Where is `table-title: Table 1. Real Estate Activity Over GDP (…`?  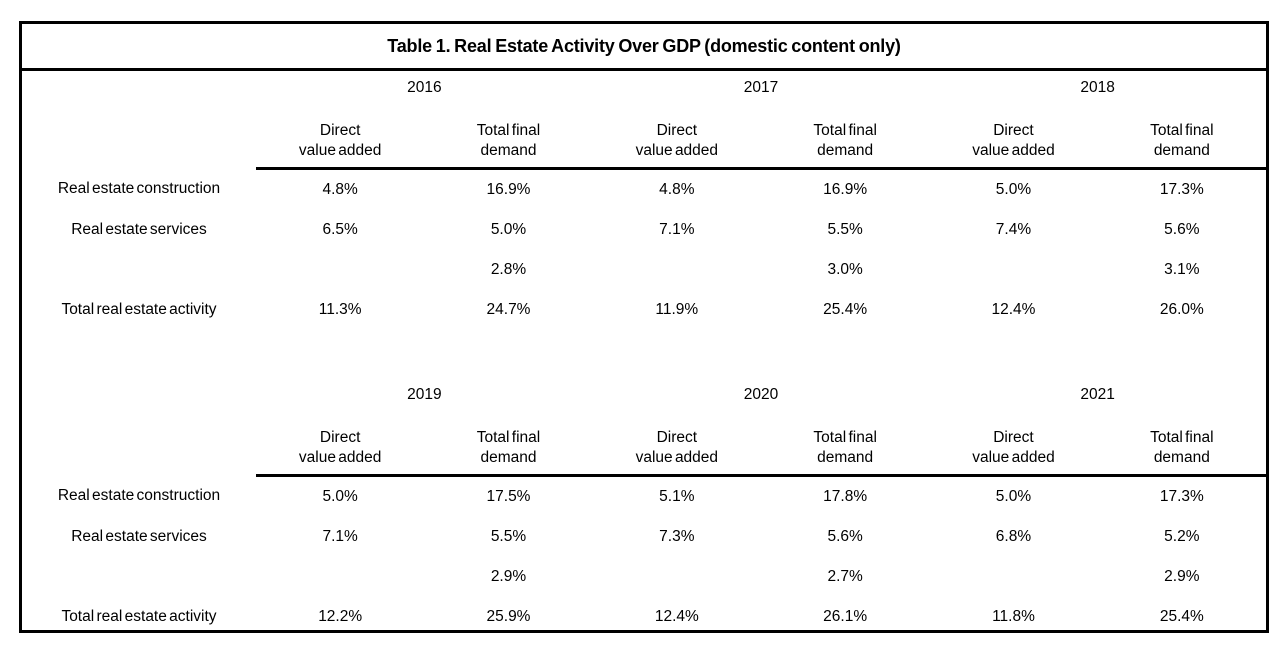
table-title: Table 1. Real Estate Activity Over GDP (… is located at coordinates (644, 47).